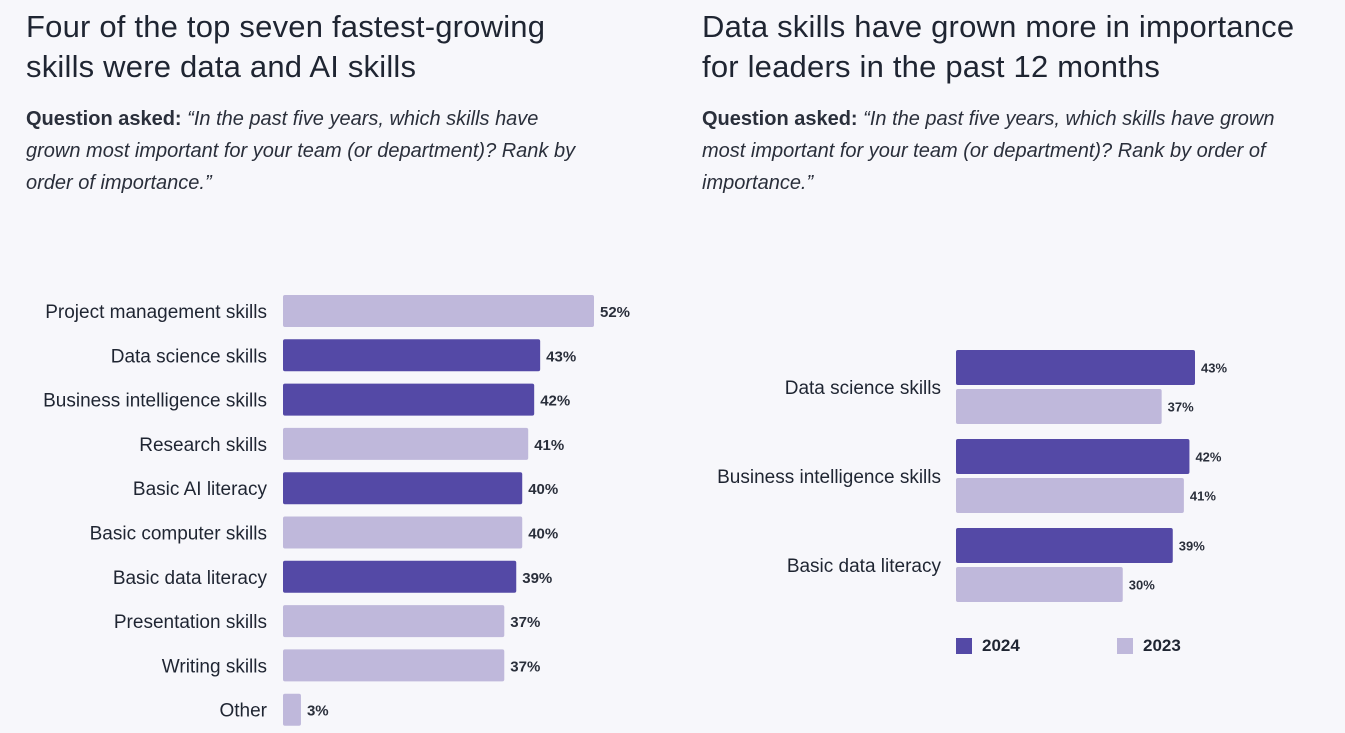  I want to click on value-label-business-intelligence-skills: 42%, so click(555, 401).